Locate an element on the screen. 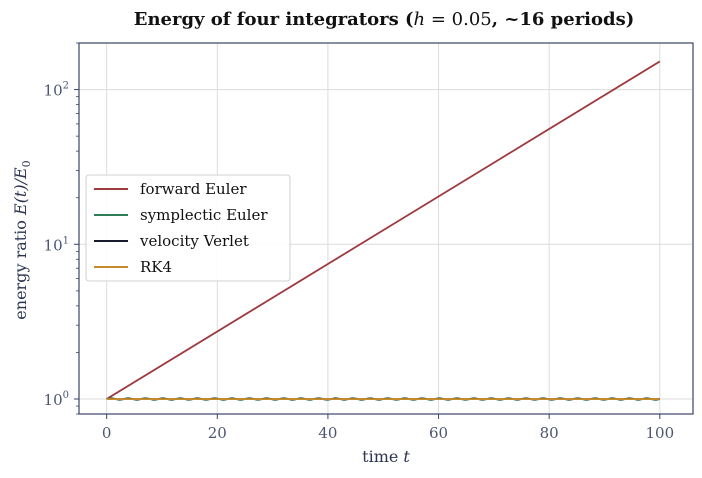 This screenshot has height=478, width=702. x-tick-label: 80 is located at coordinates (549, 433).